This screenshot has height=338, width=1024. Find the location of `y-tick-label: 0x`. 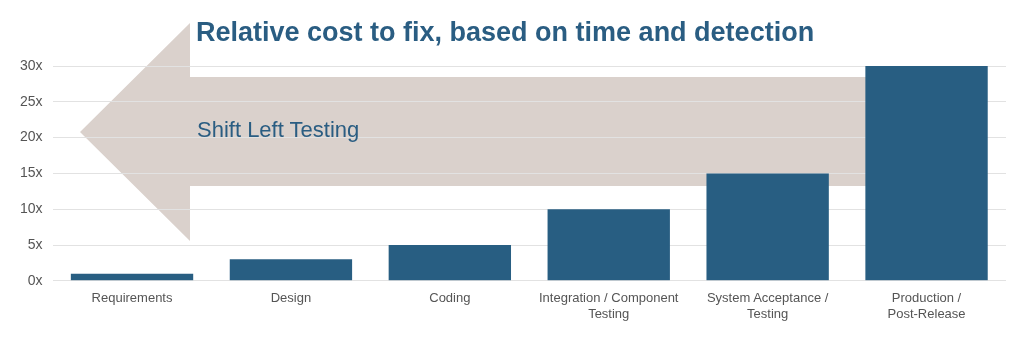

y-tick-label: 0x is located at coordinates (35, 279).